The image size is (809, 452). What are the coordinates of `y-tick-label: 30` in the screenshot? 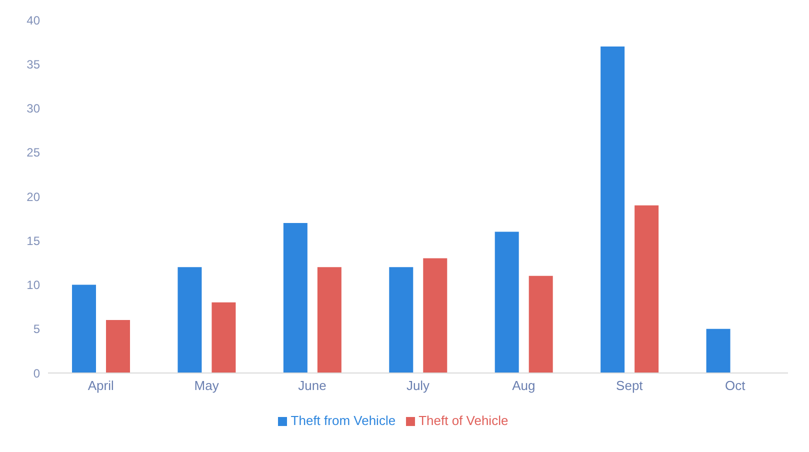 It's located at (33, 109).